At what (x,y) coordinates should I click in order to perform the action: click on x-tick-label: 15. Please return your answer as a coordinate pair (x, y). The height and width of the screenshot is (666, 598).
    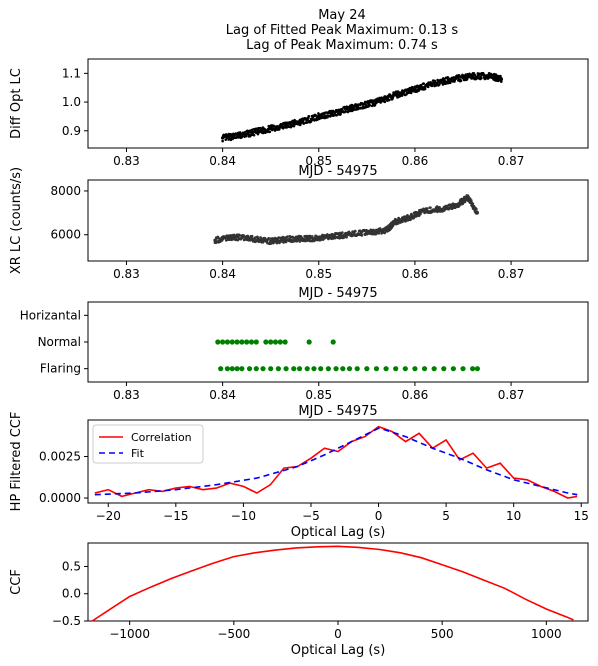
    Looking at the image, I should click on (581, 516).